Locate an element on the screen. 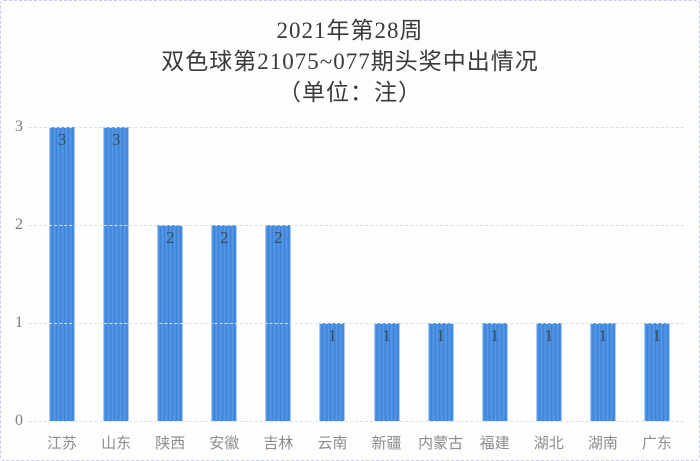  x-axis-label-广东: 广东 is located at coordinates (656, 444).